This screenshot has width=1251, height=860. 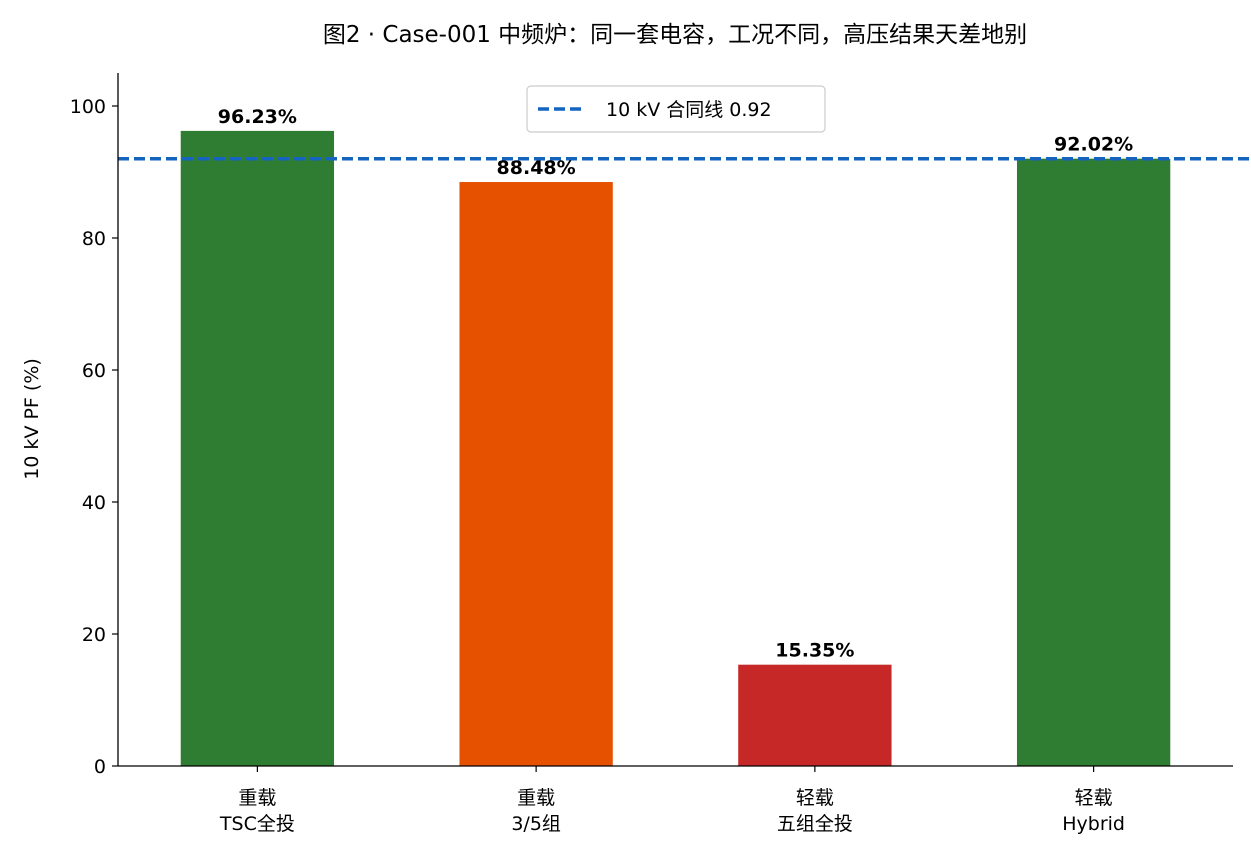 What do you see at coordinates (689, 110) in the screenshot?
I see `legend-label: 10 kV 合同线 0.92` at bounding box center [689, 110].